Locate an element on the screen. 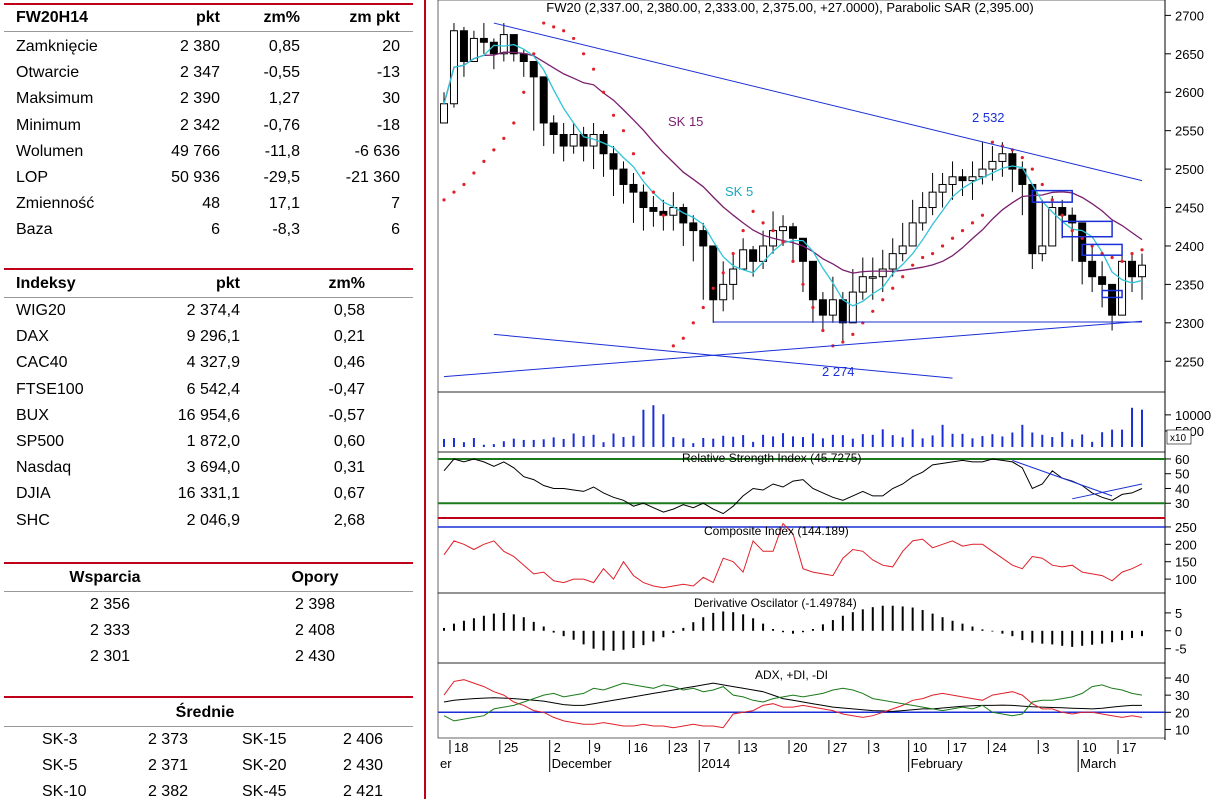 This screenshot has width=1229, height=805. index-change: -0,57 is located at coordinates (346, 415).